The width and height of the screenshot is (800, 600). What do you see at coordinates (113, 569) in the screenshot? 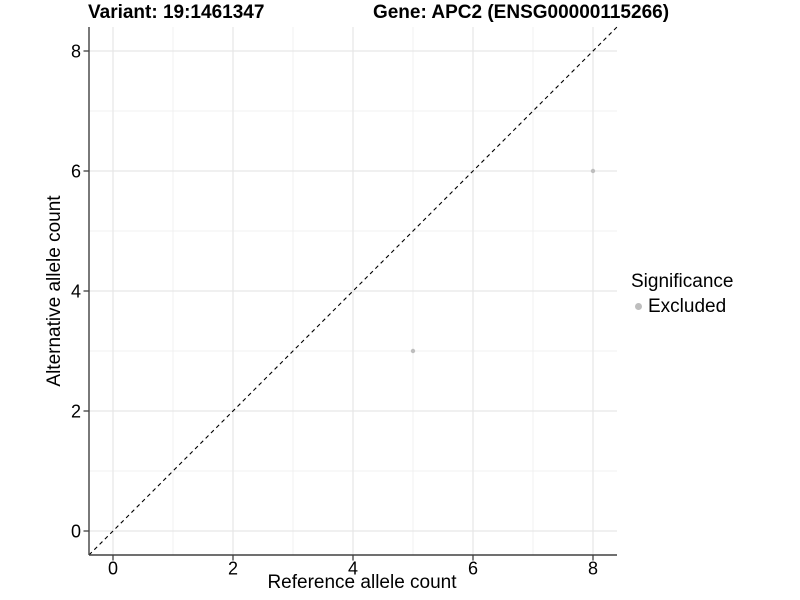
I see `x-tick-label: 0` at bounding box center [113, 569].